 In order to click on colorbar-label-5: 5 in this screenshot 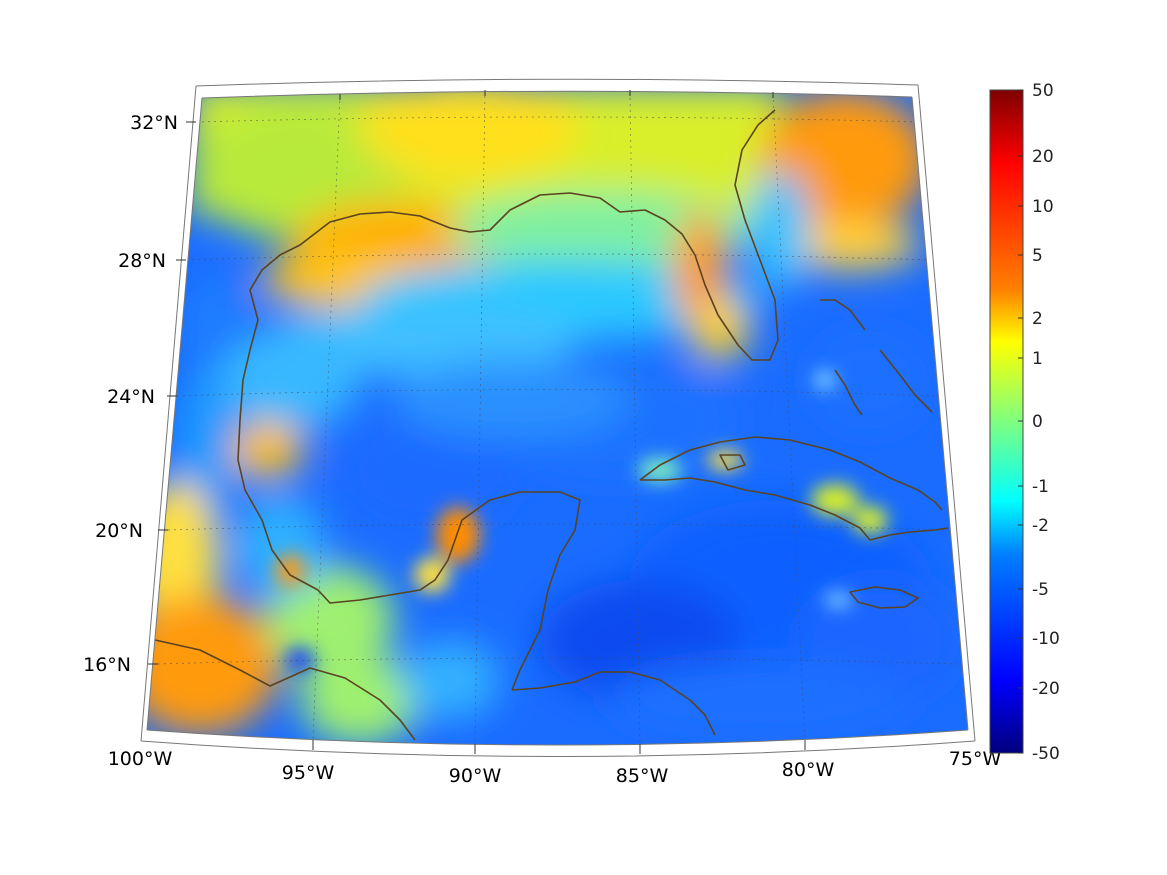, I will do `click(1037, 256)`.